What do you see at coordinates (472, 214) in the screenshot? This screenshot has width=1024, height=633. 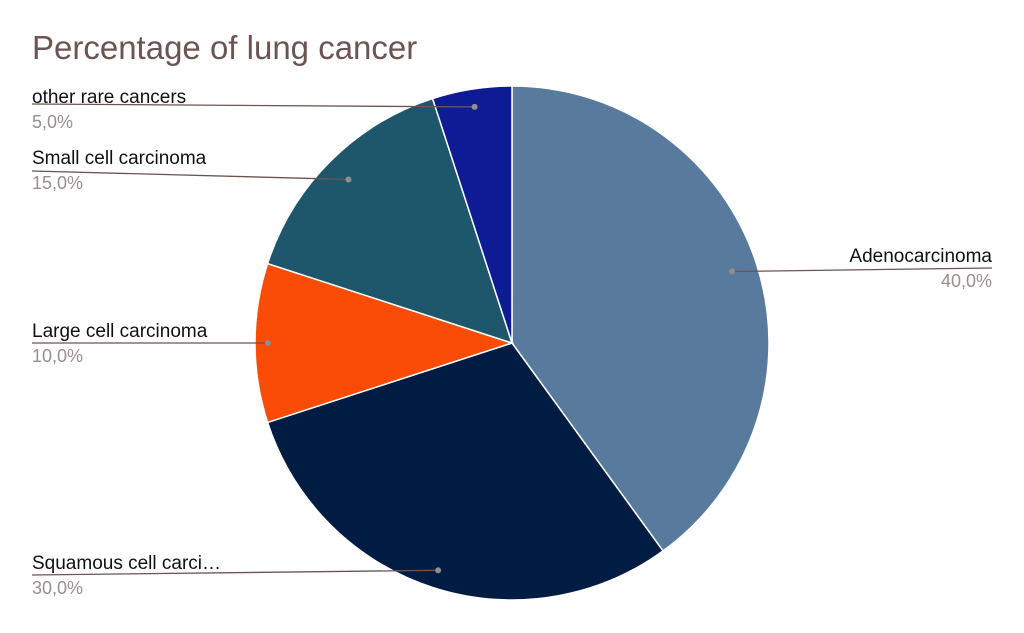 I see `pie-slice-other-rare-cancers` at bounding box center [472, 214].